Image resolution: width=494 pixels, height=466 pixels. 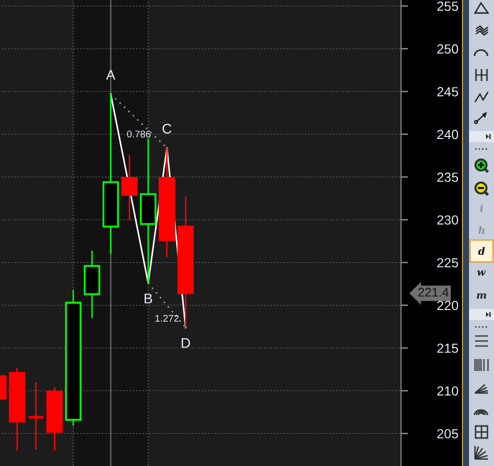 I want to click on y-tick-label: 240, so click(x=447, y=135).